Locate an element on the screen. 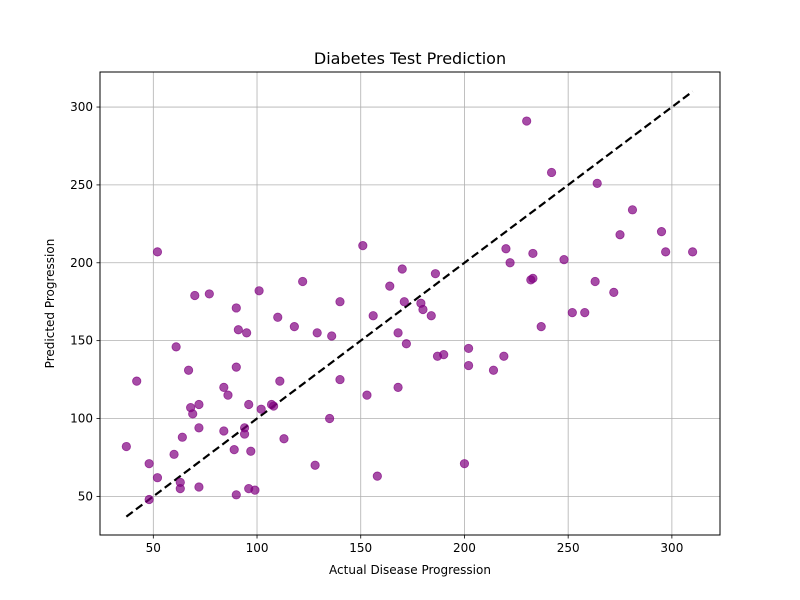 The image size is (800, 600). x-axis-label: Actual Disease Progression is located at coordinates (410, 570).